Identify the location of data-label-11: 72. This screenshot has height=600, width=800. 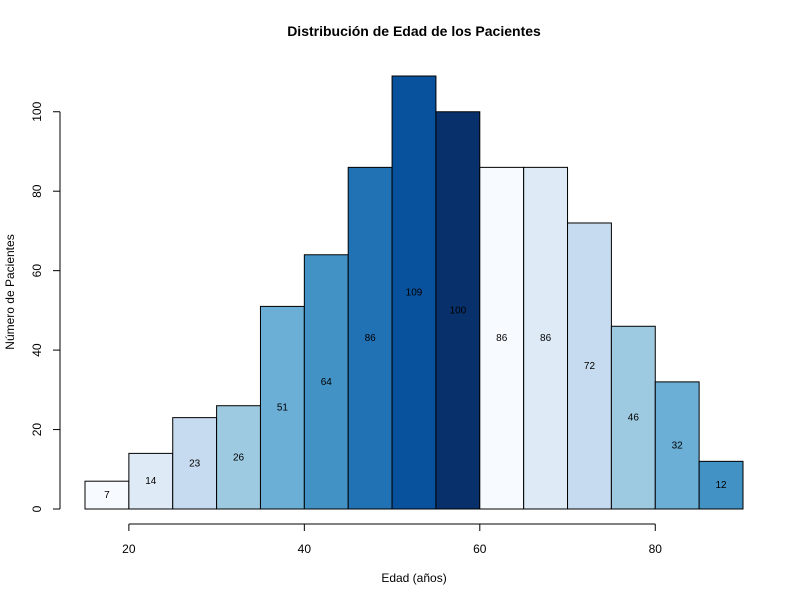
(590, 366).